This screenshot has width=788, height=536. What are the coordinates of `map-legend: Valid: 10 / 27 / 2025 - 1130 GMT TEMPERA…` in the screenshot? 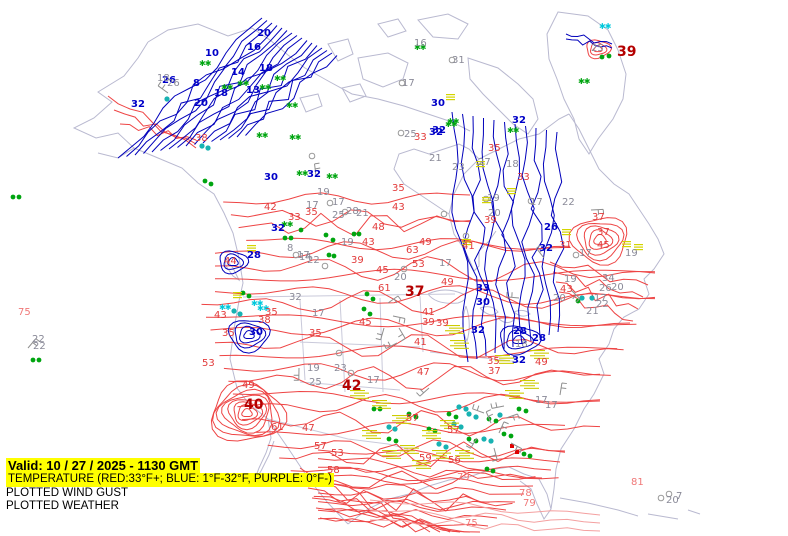 It's located at (170, 486).